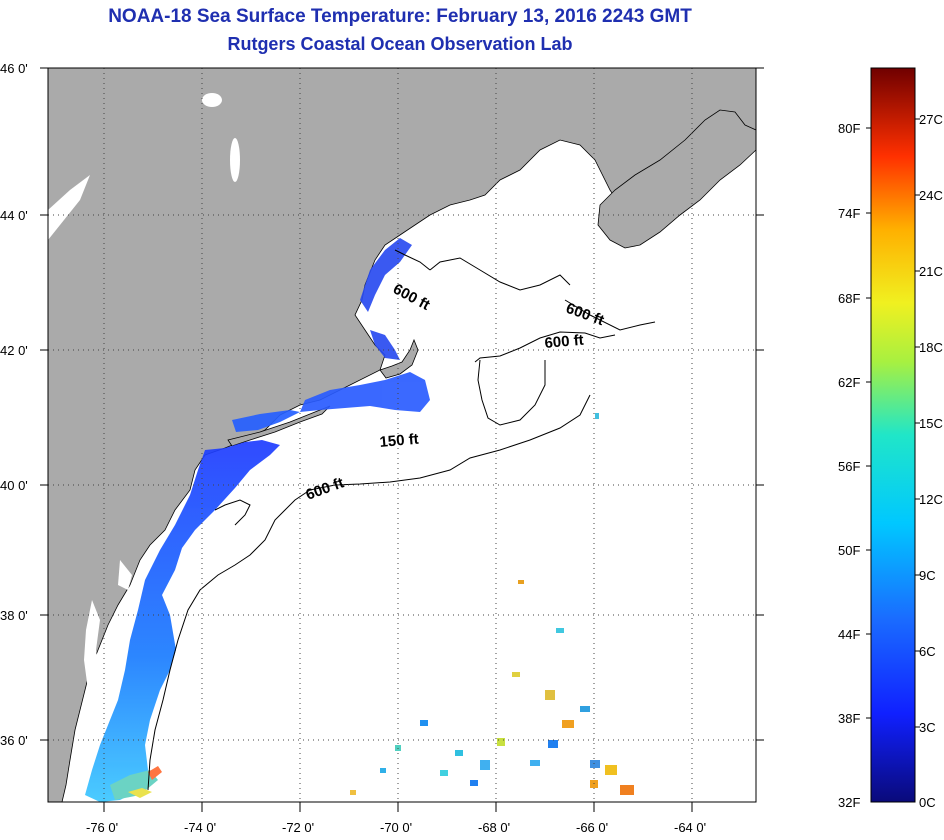 The image size is (944, 840). I want to click on colorbar-ticks, so click(893, 423).